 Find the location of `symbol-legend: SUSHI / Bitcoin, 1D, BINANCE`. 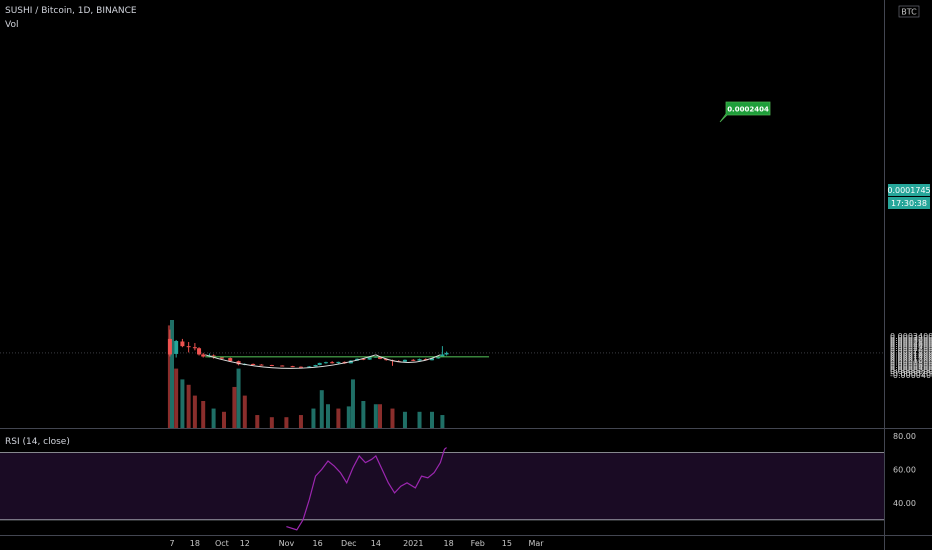

symbol-legend: SUSHI / Bitcoin, 1D, BINANCE is located at coordinates (71, 11).